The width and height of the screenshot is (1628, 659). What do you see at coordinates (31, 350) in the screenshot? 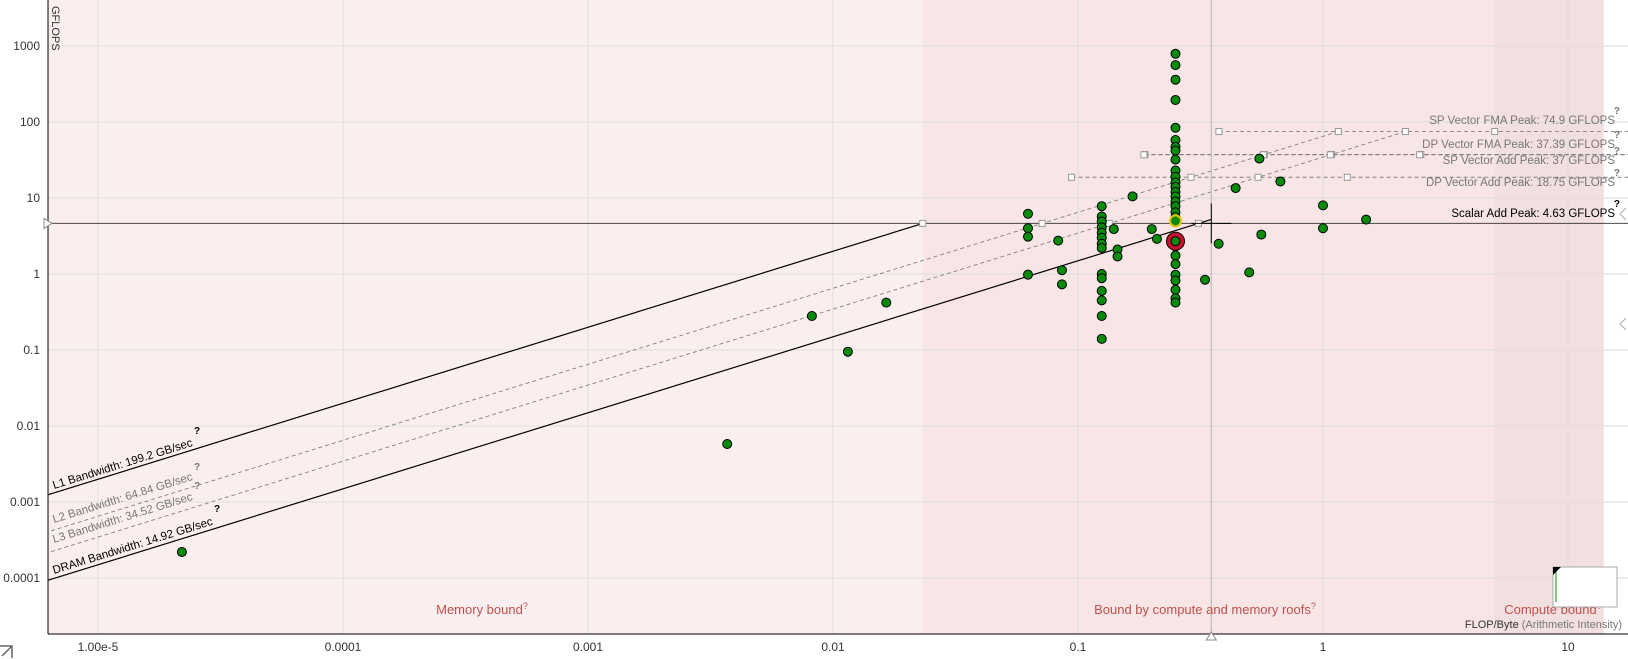
I see `y-tick-label-4: 0.1` at bounding box center [31, 350].